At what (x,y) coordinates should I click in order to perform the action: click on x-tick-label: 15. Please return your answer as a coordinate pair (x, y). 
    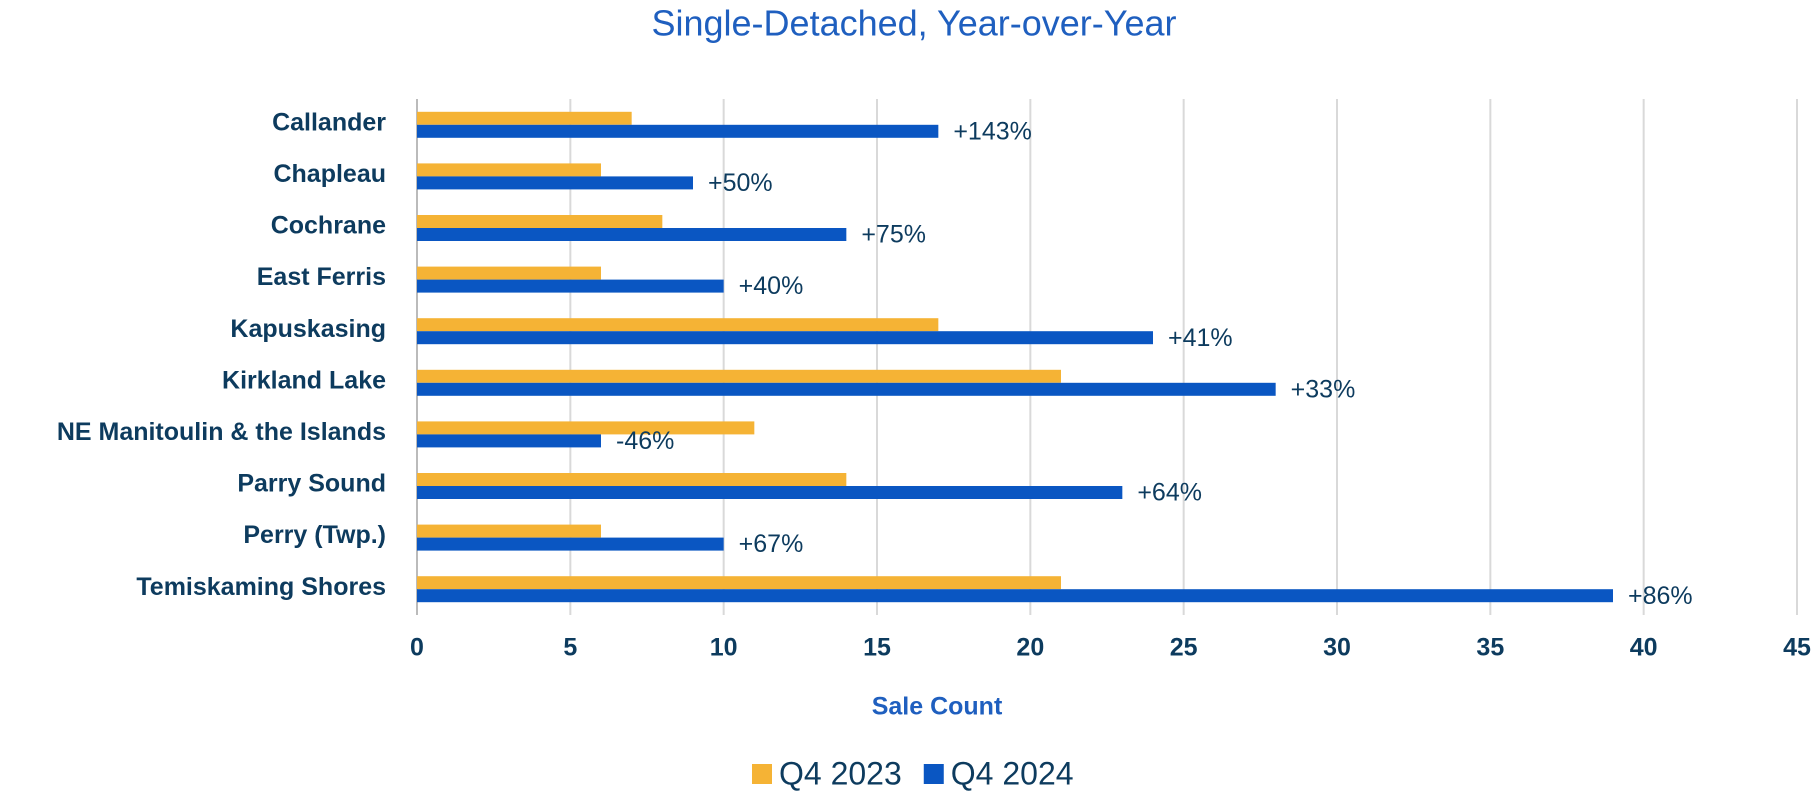
    Looking at the image, I should click on (877, 648).